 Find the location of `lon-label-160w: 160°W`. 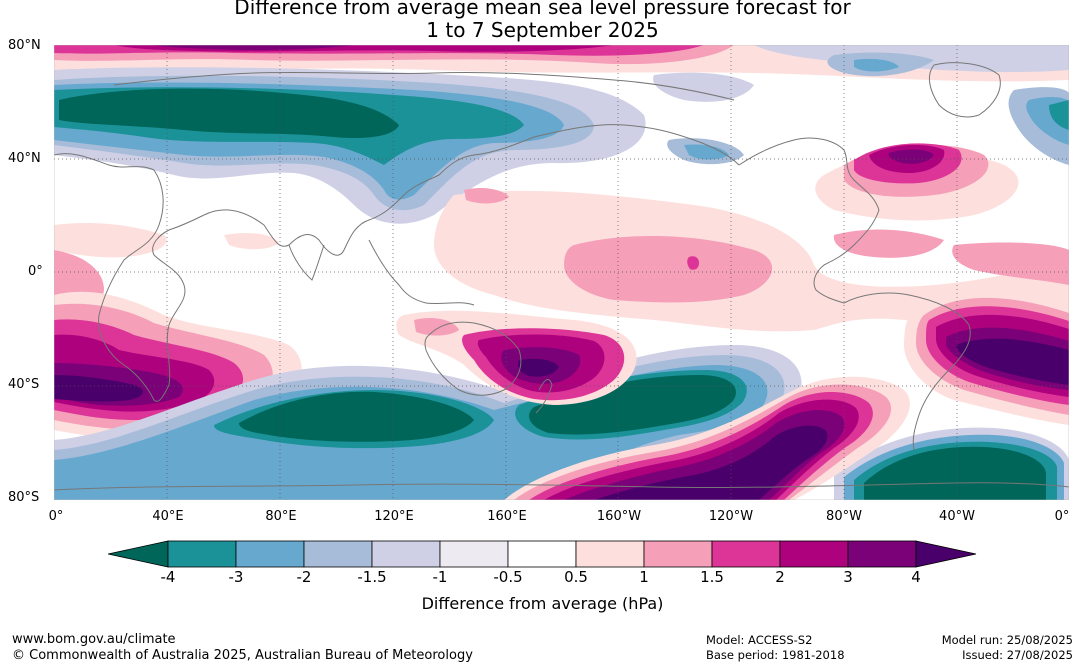

lon-label-160w: 160°W is located at coordinates (619, 516).